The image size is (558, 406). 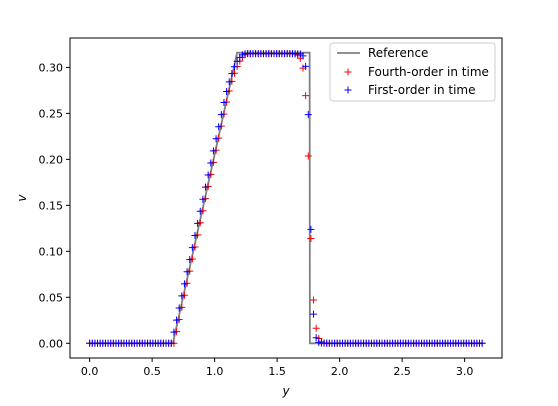 What do you see at coordinates (428, 72) in the screenshot?
I see `legend-fourth-order-label: Fourth-order in time` at bounding box center [428, 72].